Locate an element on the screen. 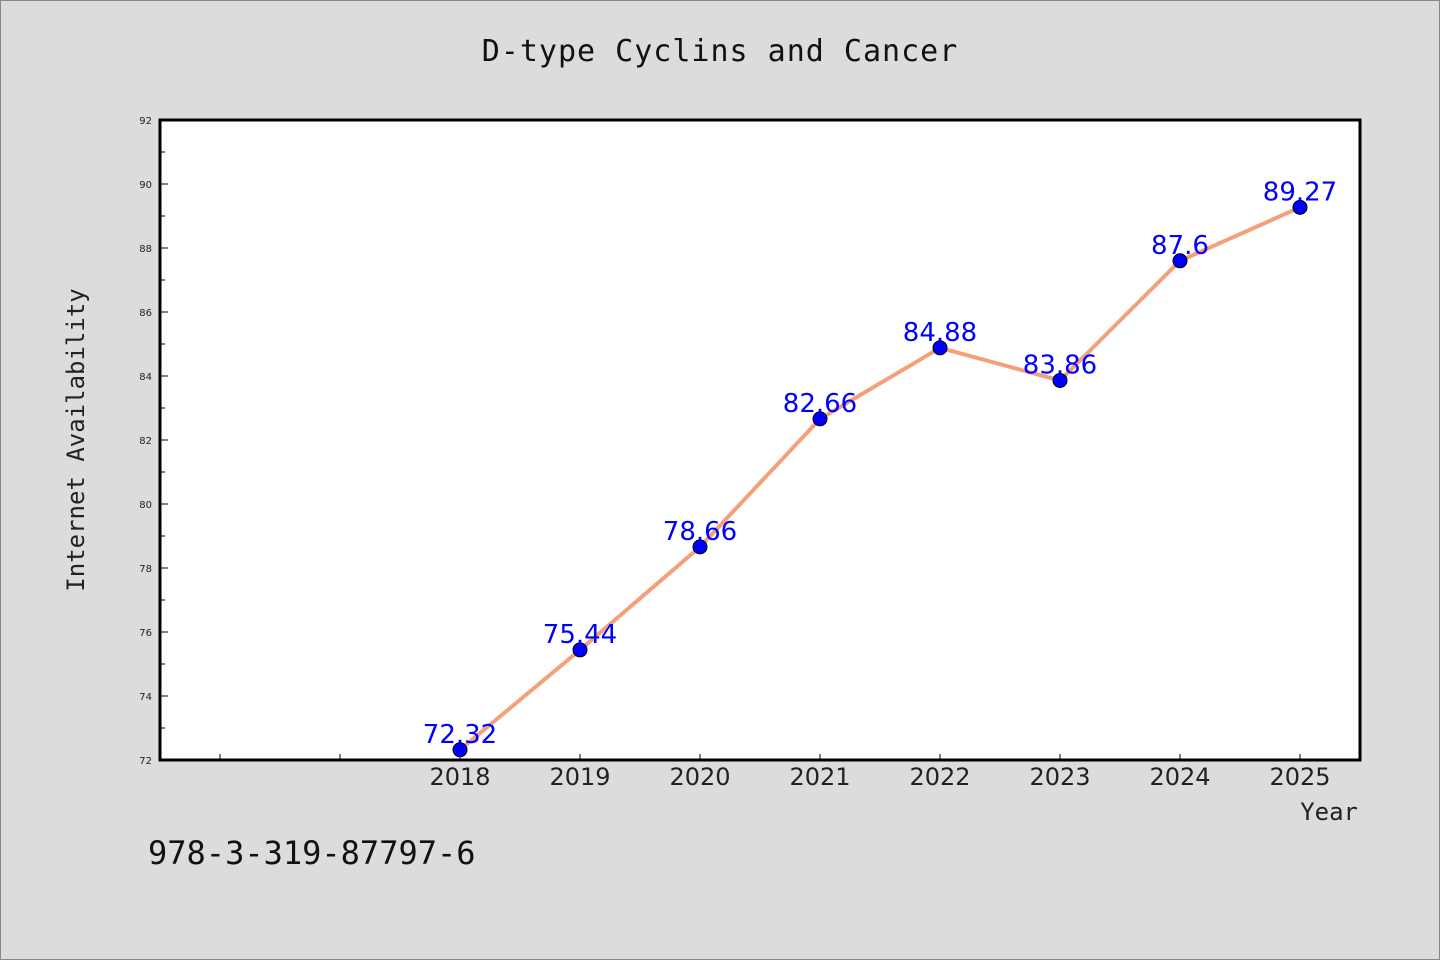 The image size is (1440, 960). x-tick-label: 2022 is located at coordinates (939, 777).